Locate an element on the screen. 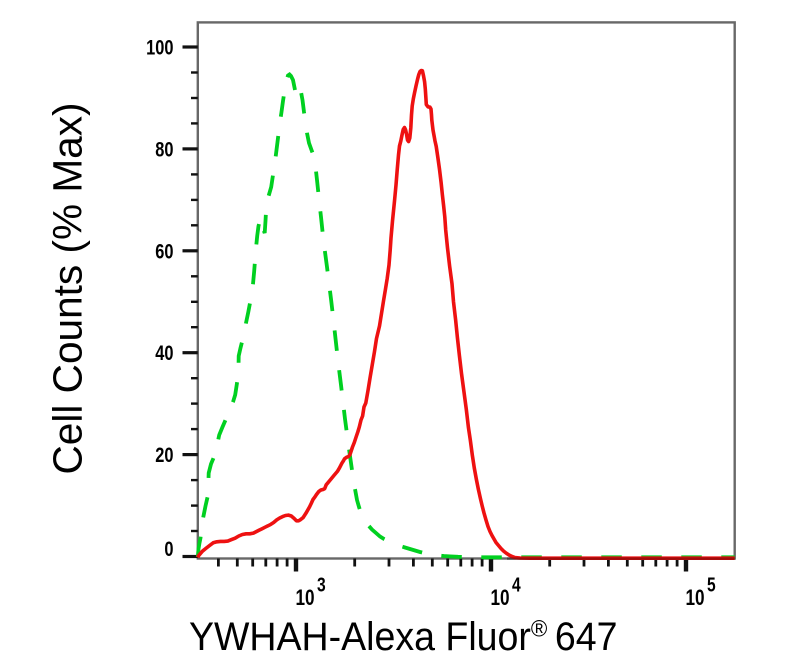 Image resolution: width=788 pixels, height=669 pixels. svg-text: 5 is located at coordinates (711, 584).